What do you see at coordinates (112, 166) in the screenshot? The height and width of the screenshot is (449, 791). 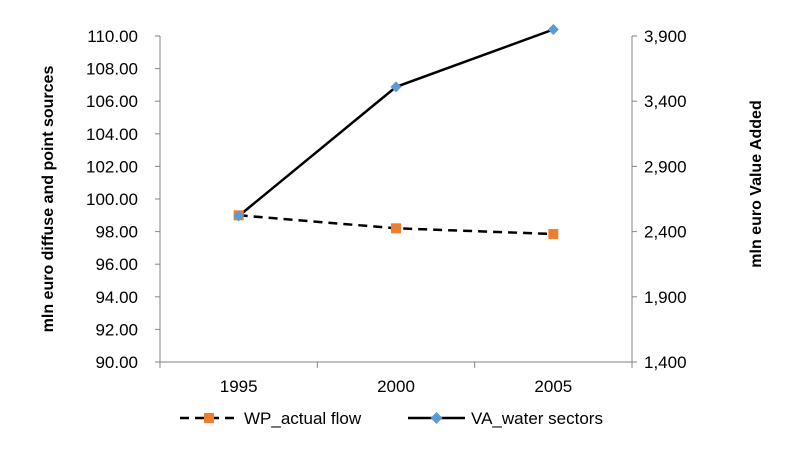 I see `left-tick-label: 102.00` at bounding box center [112, 166].